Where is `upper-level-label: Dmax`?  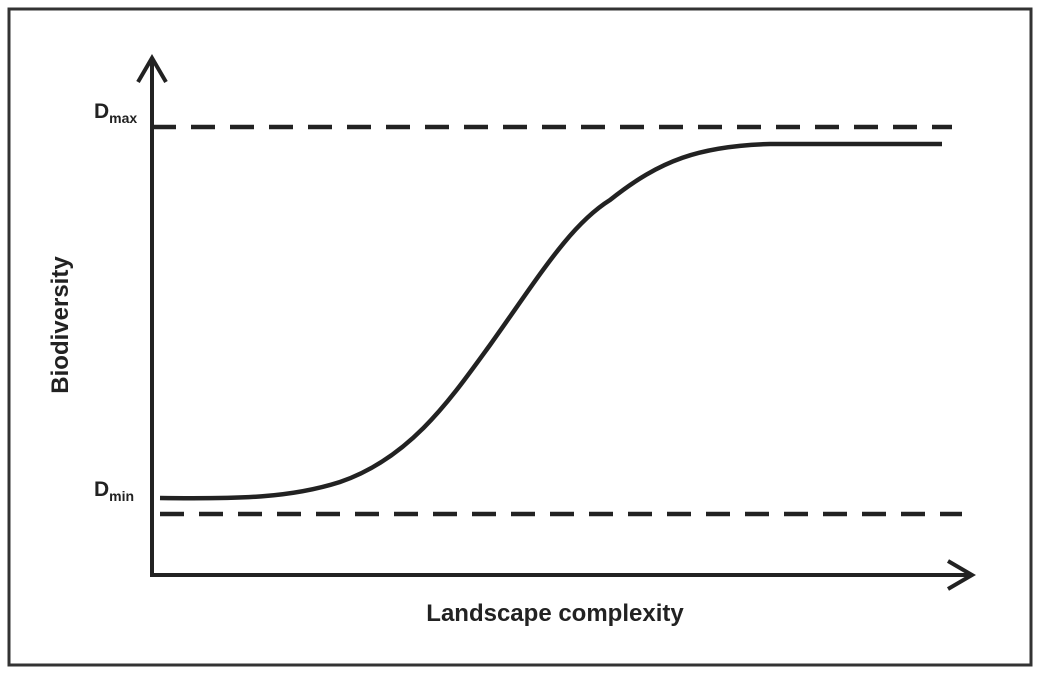 upper-level-label: Dmax is located at coordinates (115, 113).